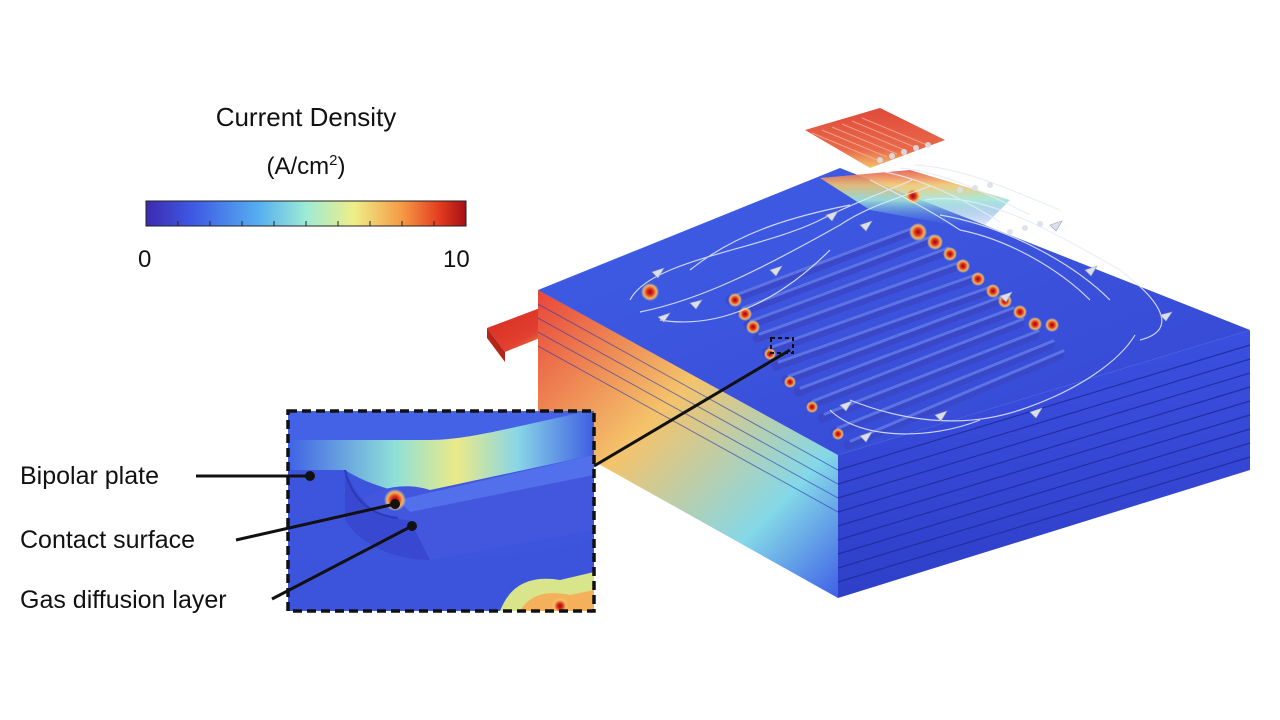 The height and width of the screenshot is (720, 1280). I want to click on zoom-marker, so click(782, 345).